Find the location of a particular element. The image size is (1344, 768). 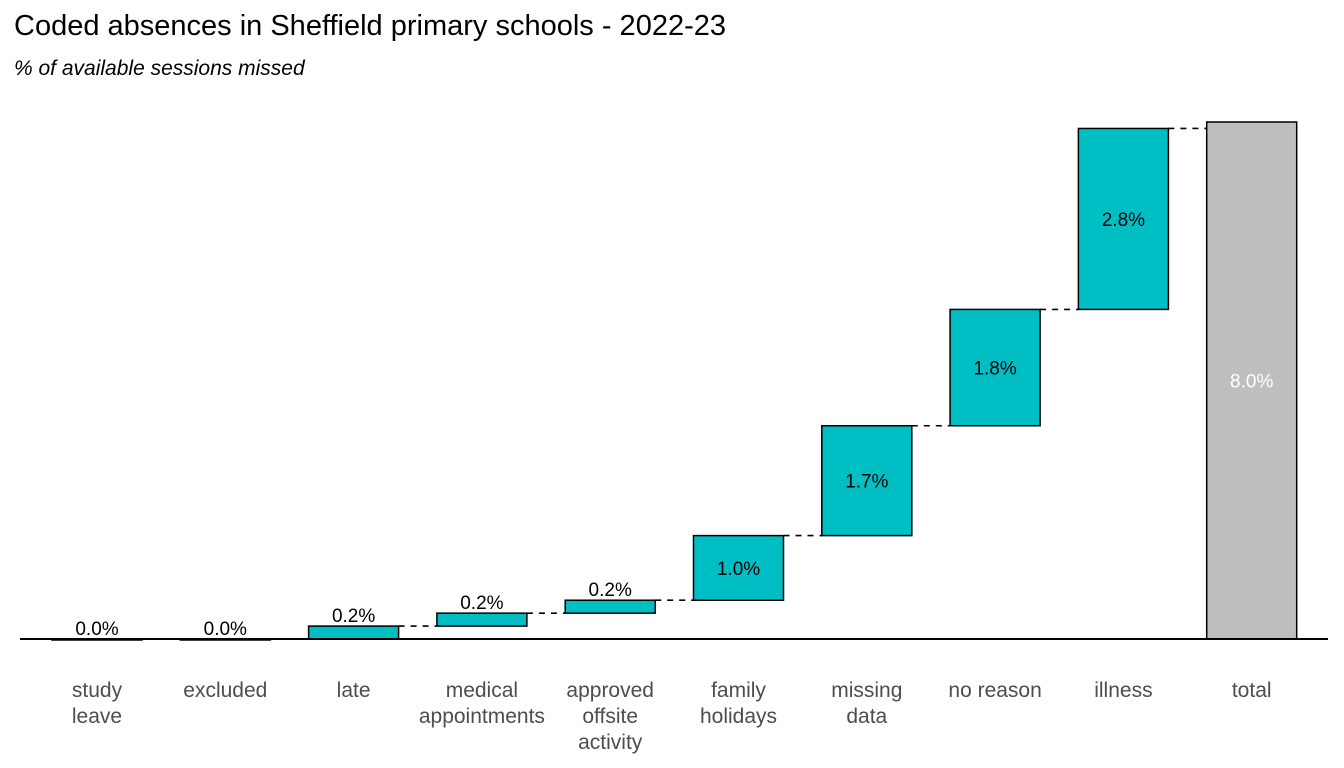

bar-value-label: 1.0% is located at coordinates (738, 569).